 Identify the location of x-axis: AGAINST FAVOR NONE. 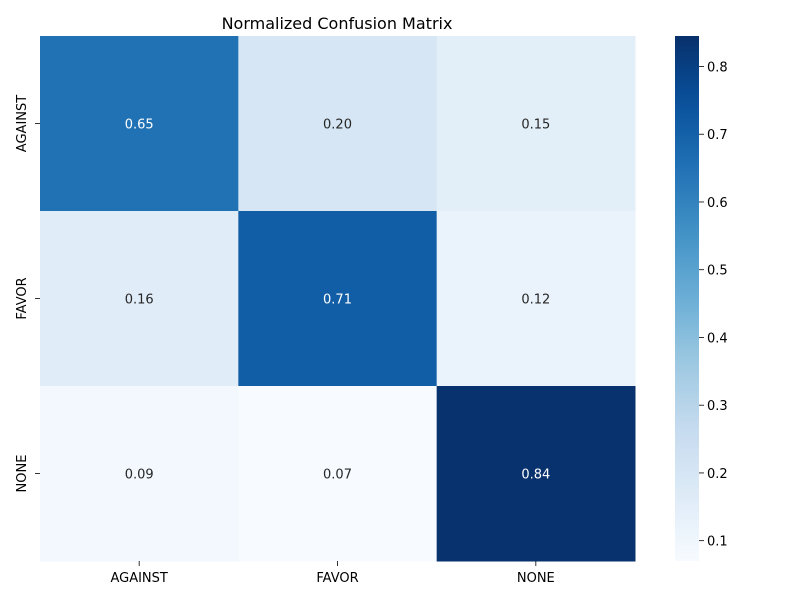
(332, 573).